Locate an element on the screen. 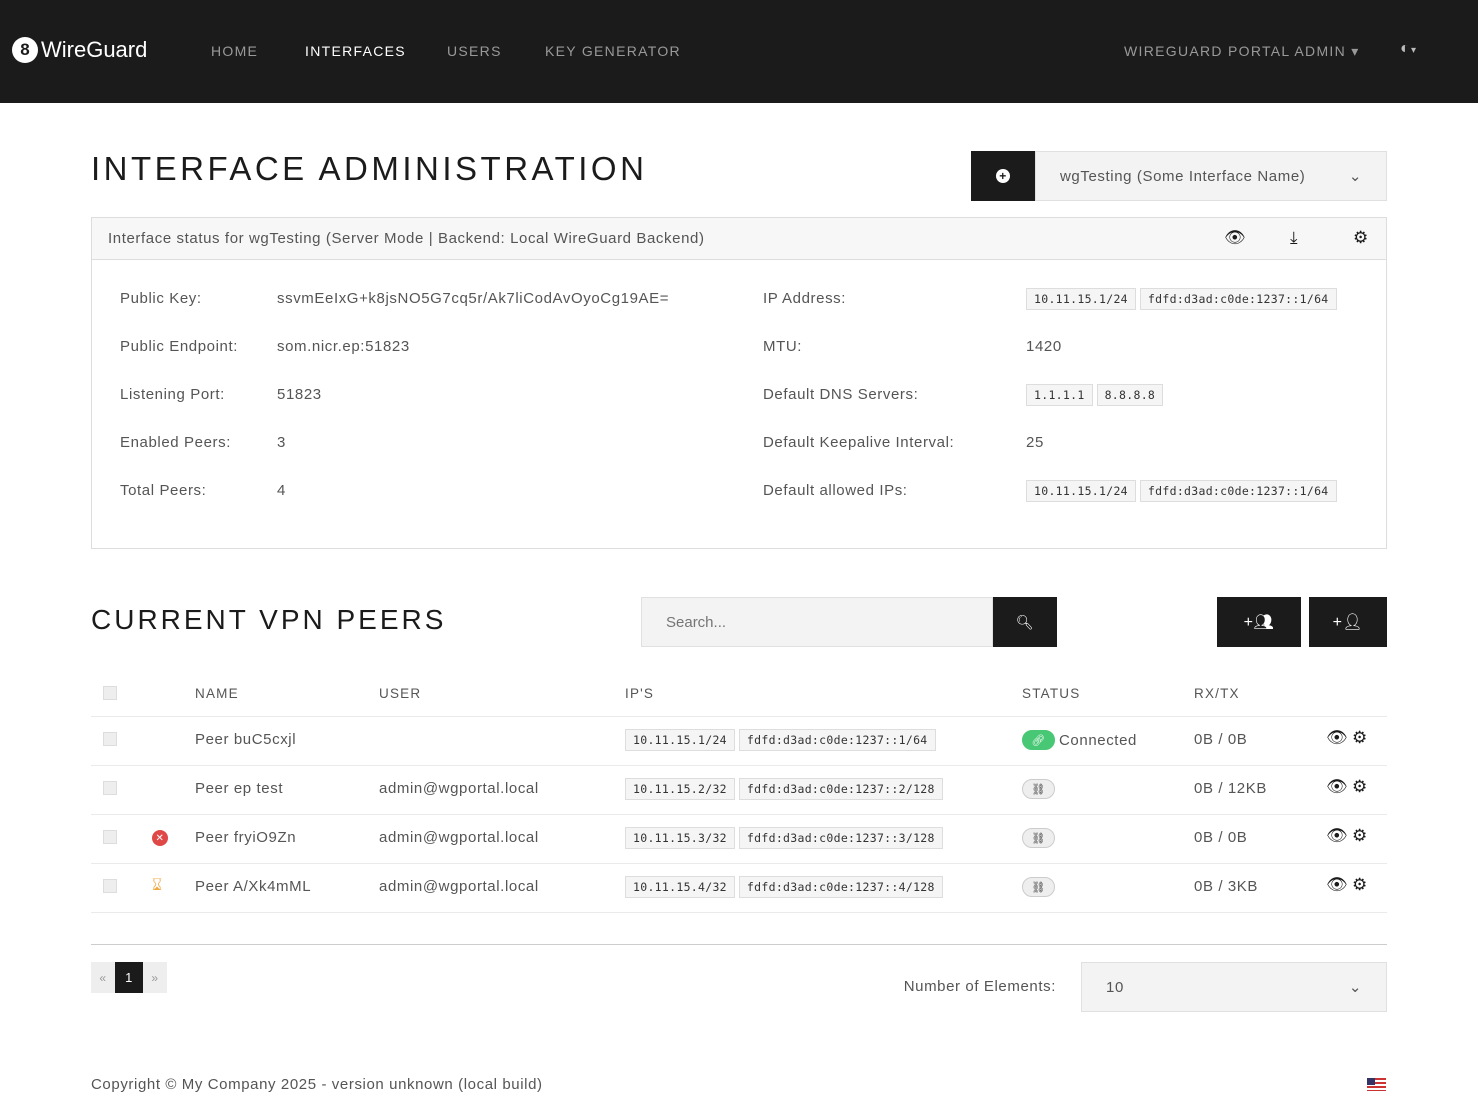  status-tags: 1.1.1.1 8.8.8.8 is located at coordinates (1096, 395).